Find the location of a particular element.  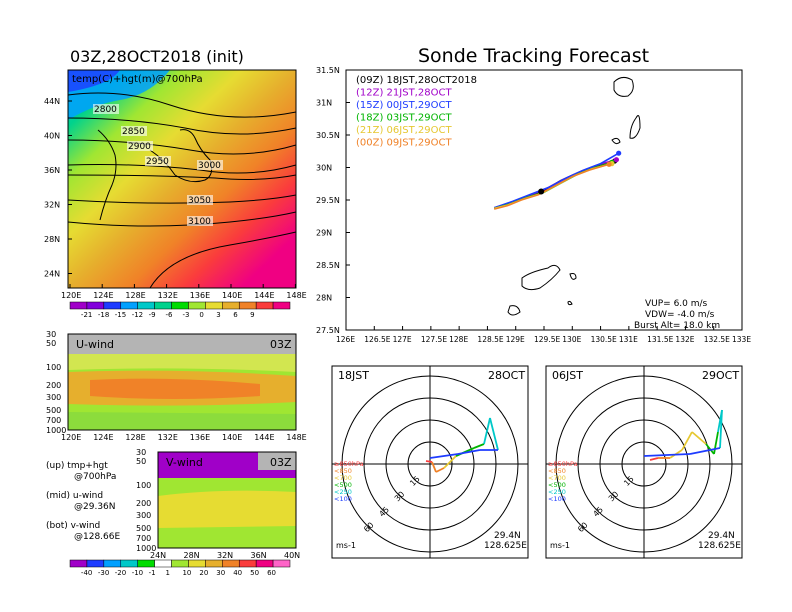

x-tick-label: 131E is located at coordinates (628, 339).